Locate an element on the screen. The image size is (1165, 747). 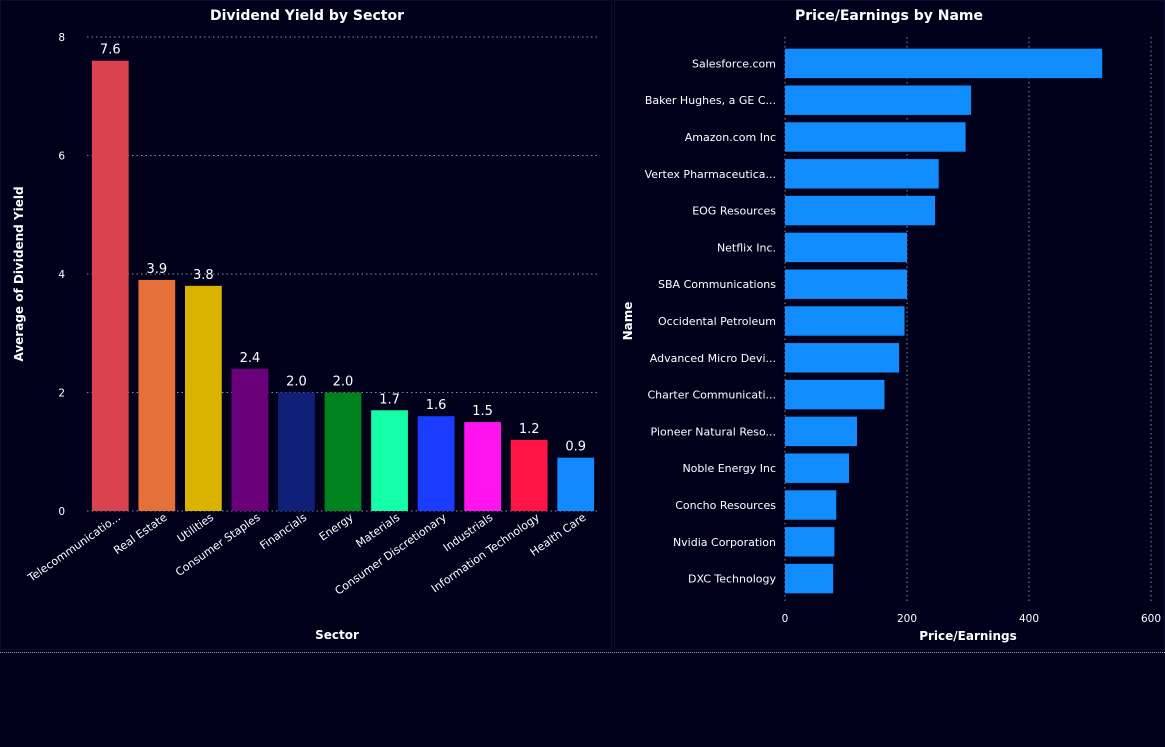
y-tick-label: 2 is located at coordinates (61, 394).